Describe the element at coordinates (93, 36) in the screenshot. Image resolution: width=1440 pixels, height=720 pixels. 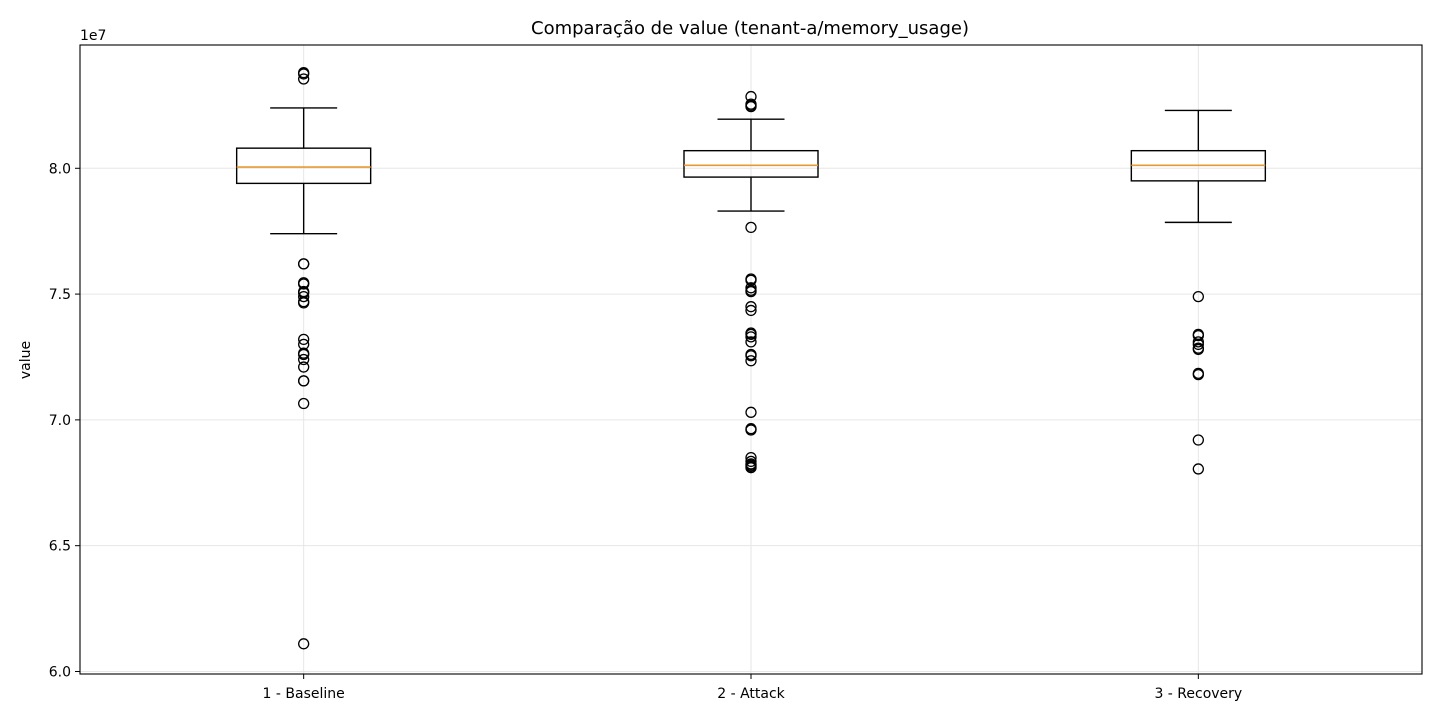
I see `y-offset-label: 1e7` at that location.